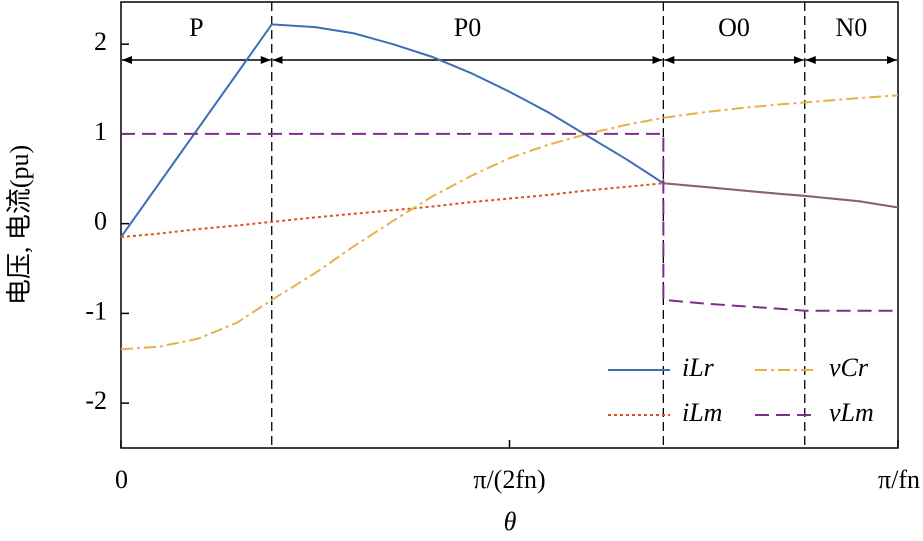  Describe the element at coordinates (467, 27) in the screenshot. I see `region-label: P0` at that location.